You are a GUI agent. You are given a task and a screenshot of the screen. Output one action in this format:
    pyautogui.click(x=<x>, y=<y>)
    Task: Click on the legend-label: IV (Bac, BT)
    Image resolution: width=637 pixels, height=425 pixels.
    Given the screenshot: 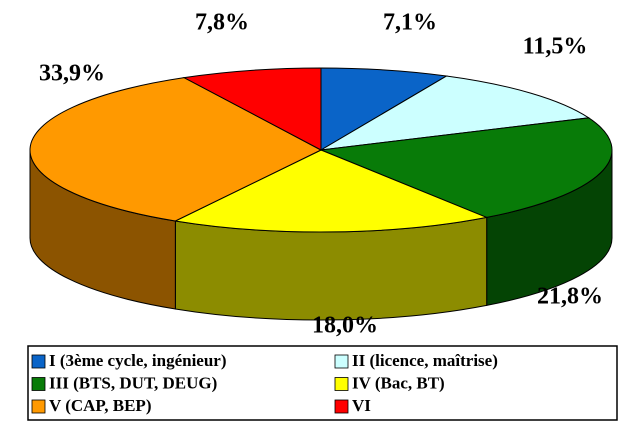 What is the action you would take?
    pyautogui.click(x=398, y=382)
    